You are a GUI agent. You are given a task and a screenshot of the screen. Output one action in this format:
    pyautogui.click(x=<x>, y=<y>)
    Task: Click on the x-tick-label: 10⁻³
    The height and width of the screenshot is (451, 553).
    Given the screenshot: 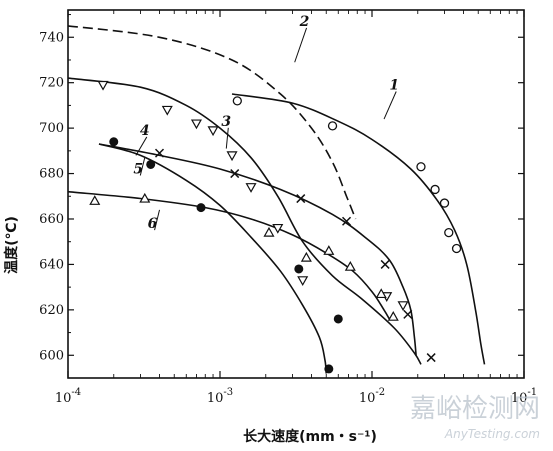 What is the action you would take?
    pyautogui.click(x=220, y=396)
    